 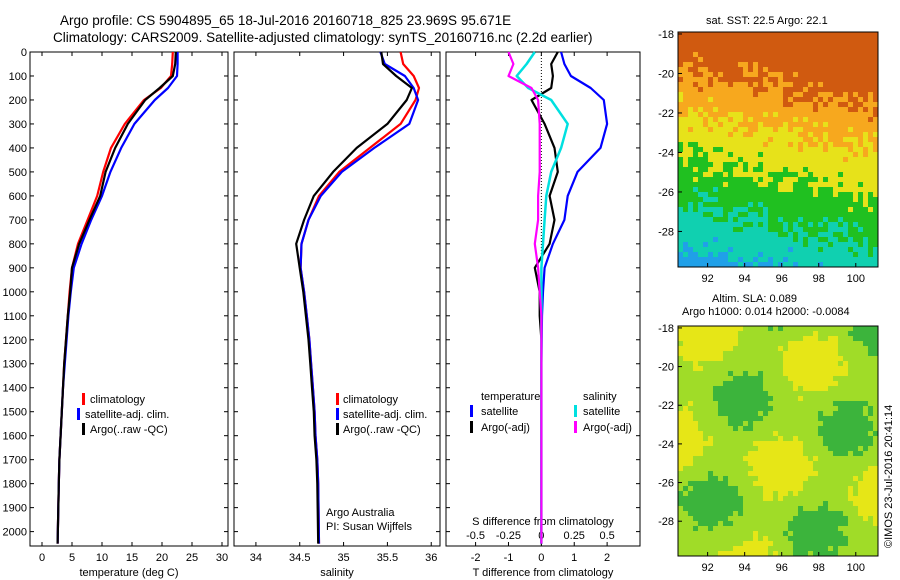 I want to click on x-tick-label: 0, so click(x=42, y=558).